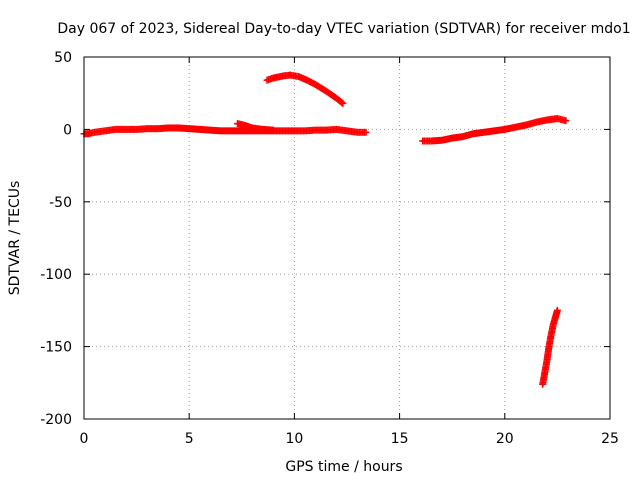 The height and width of the screenshot is (480, 640). Describe the element at coordinates (56, 420) in the screenshot. I see `y-tick-label: -200` at that location.